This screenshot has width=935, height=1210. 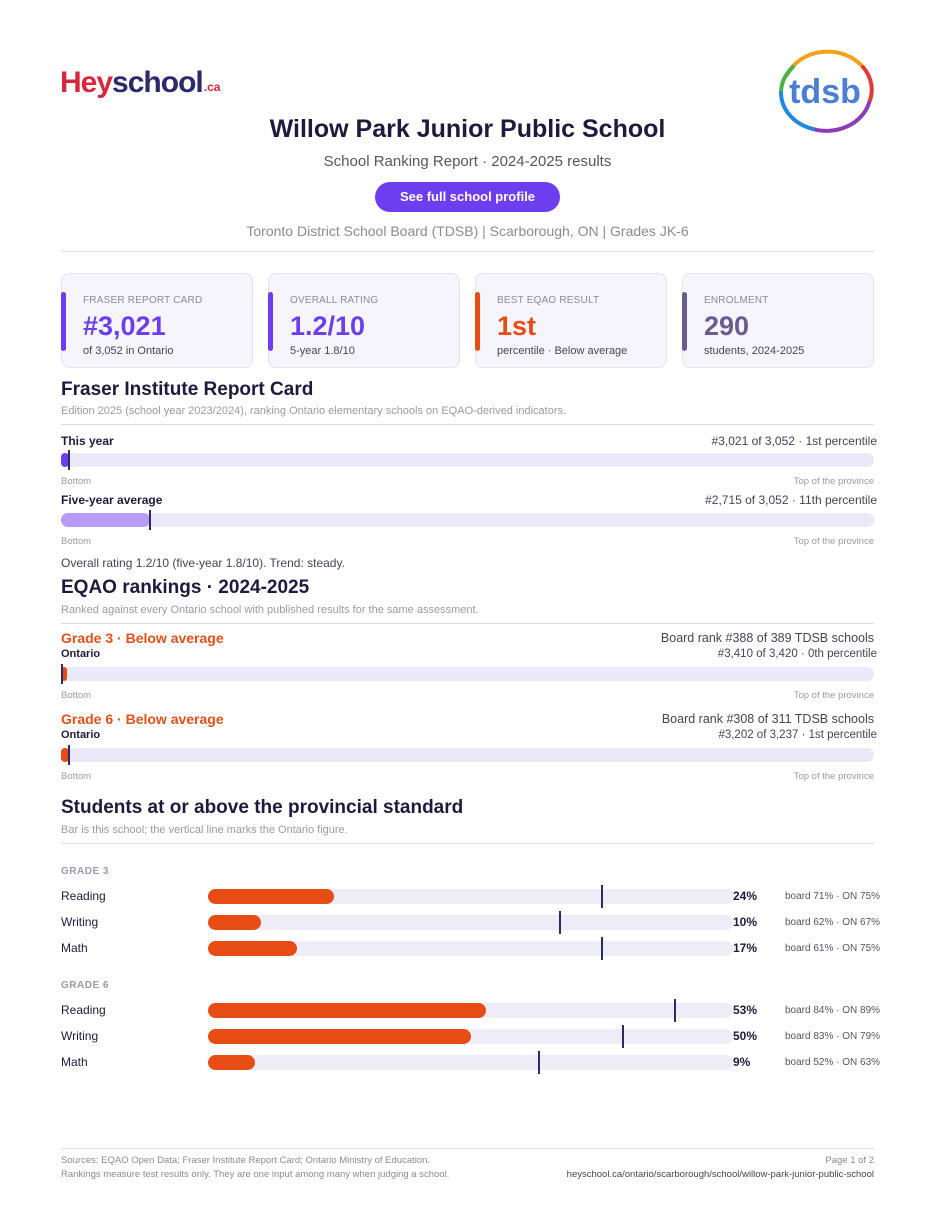 What do you see at coordinates (833, 1010) in the screenshot?
I see `comparison-text: board 84% · ON 89%` at bounding box center [833, 1010].